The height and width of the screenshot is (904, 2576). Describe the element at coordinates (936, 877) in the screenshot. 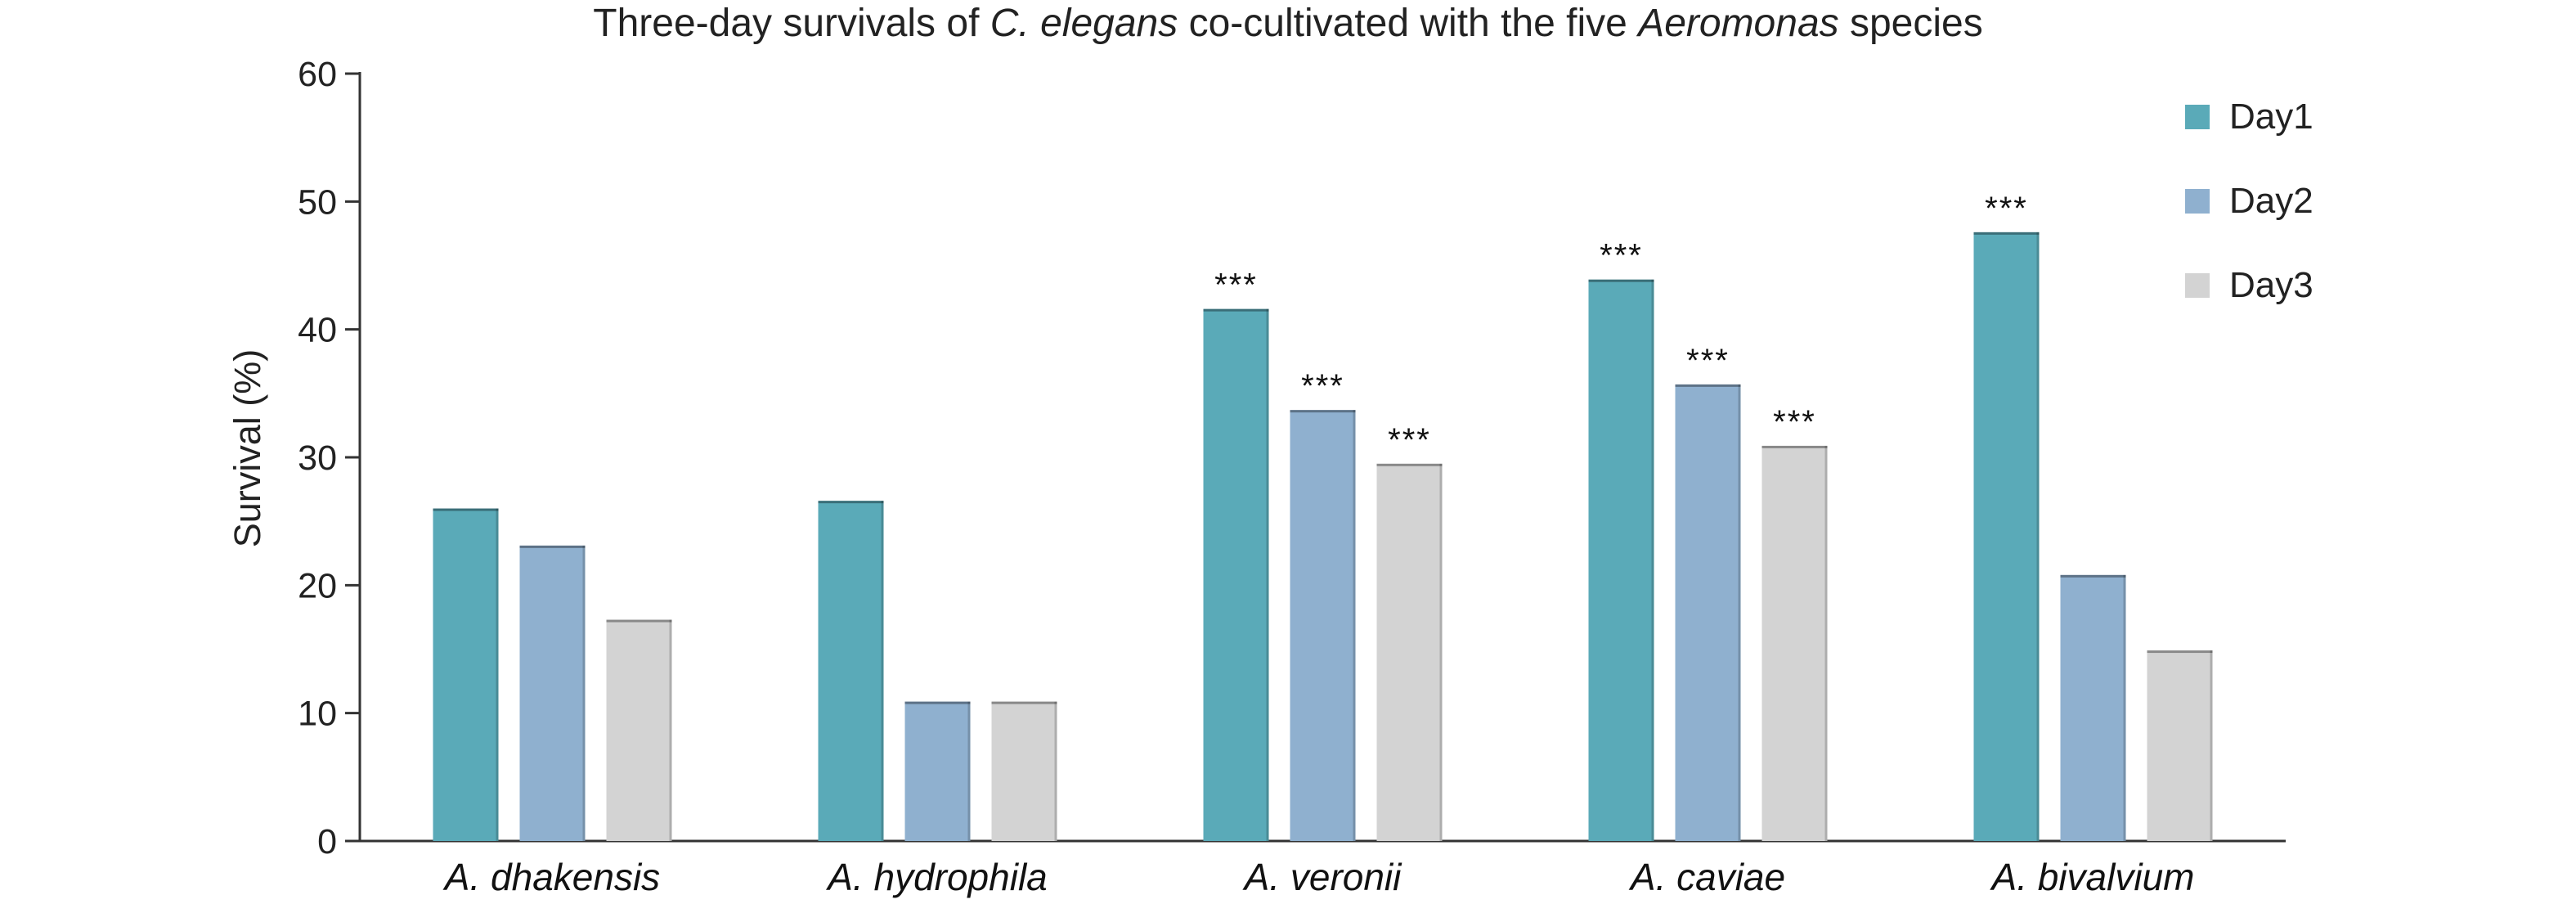

I see `x-tick-label: A. hydrophila` at that location.